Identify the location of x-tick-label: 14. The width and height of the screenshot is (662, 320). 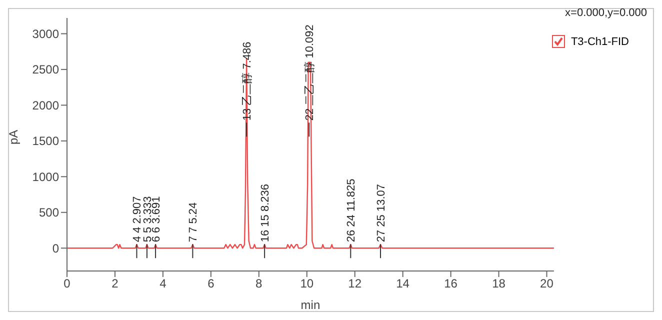
(403, 283).